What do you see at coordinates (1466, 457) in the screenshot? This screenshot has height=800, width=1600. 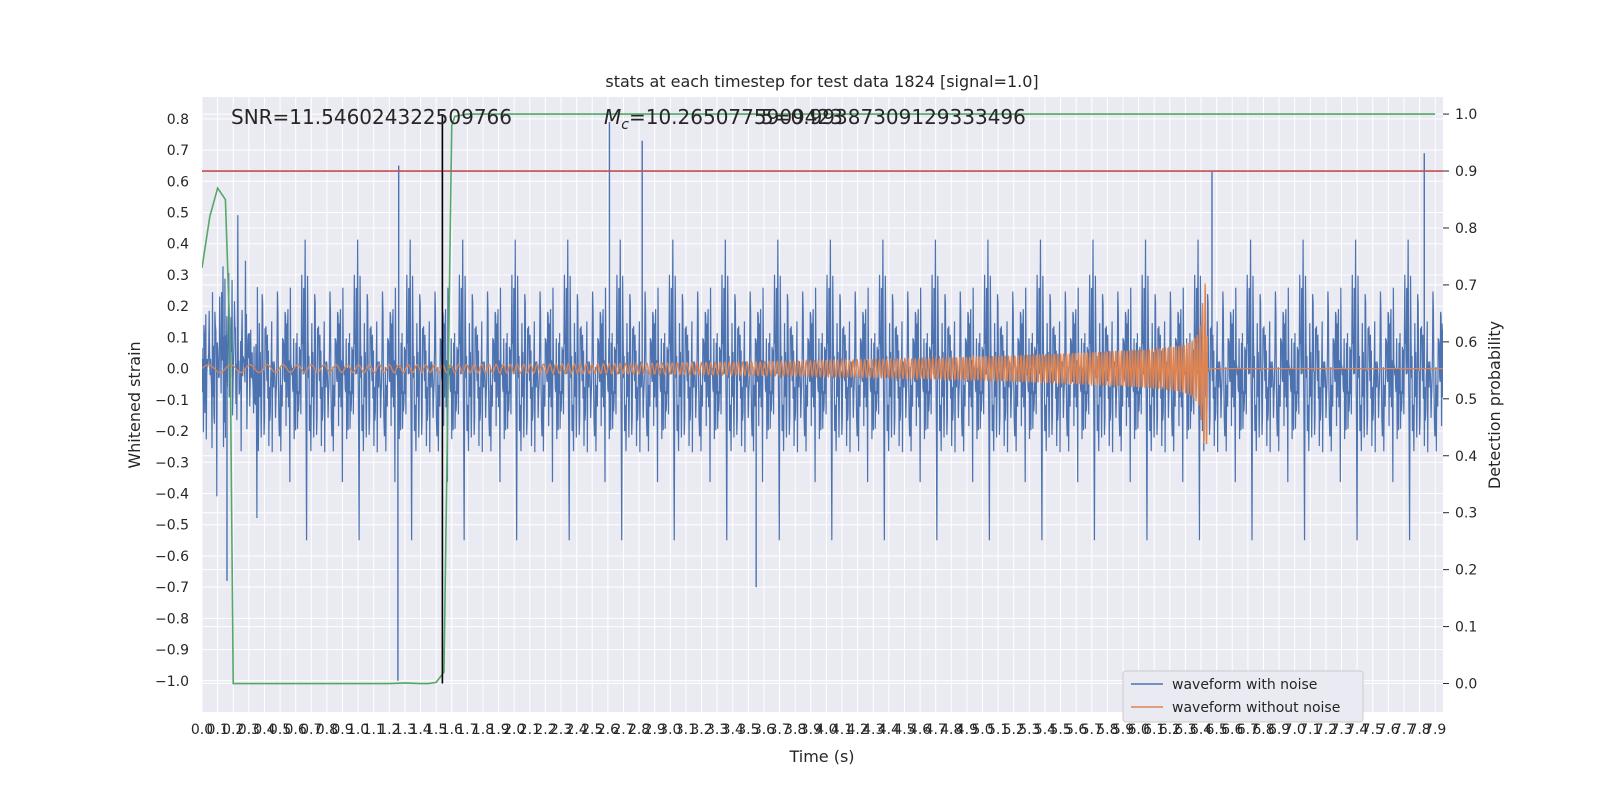 I see `y2-tick-label: 0.4` at bounding box center [1466, 457].